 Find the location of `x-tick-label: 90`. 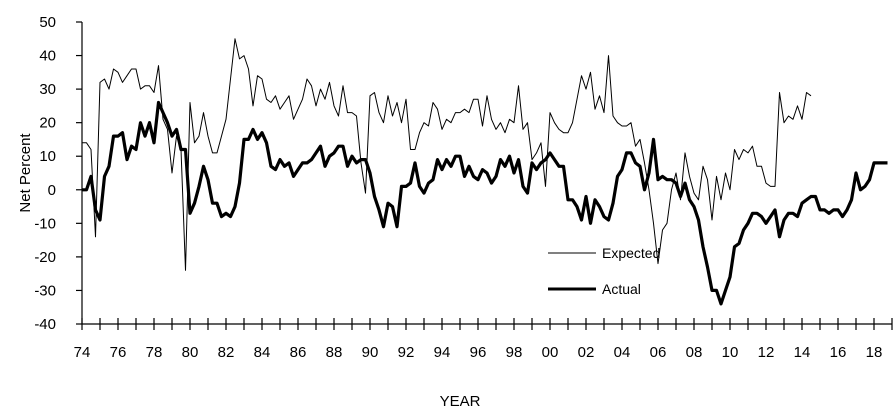

x-tick-label: 90 is located at coordinates (370, 352).